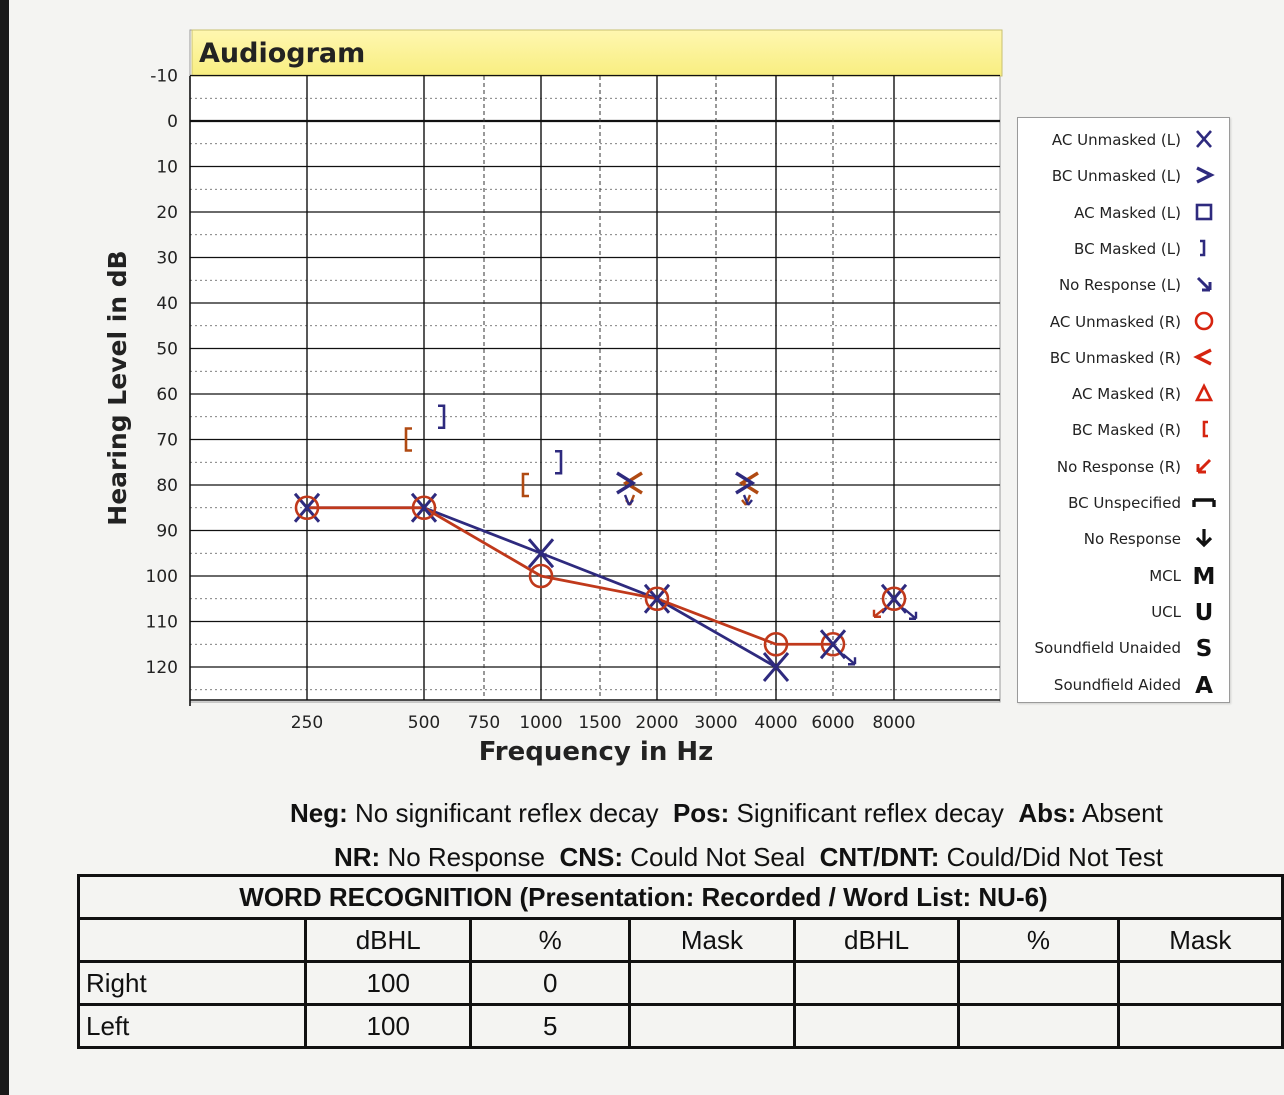 Image resolution: width=1284 pixels, height=1095 pixels. Describe the element at coordinates (1119, 285) in the screenshot. I see `legend-label: No Response (L)` at that location.